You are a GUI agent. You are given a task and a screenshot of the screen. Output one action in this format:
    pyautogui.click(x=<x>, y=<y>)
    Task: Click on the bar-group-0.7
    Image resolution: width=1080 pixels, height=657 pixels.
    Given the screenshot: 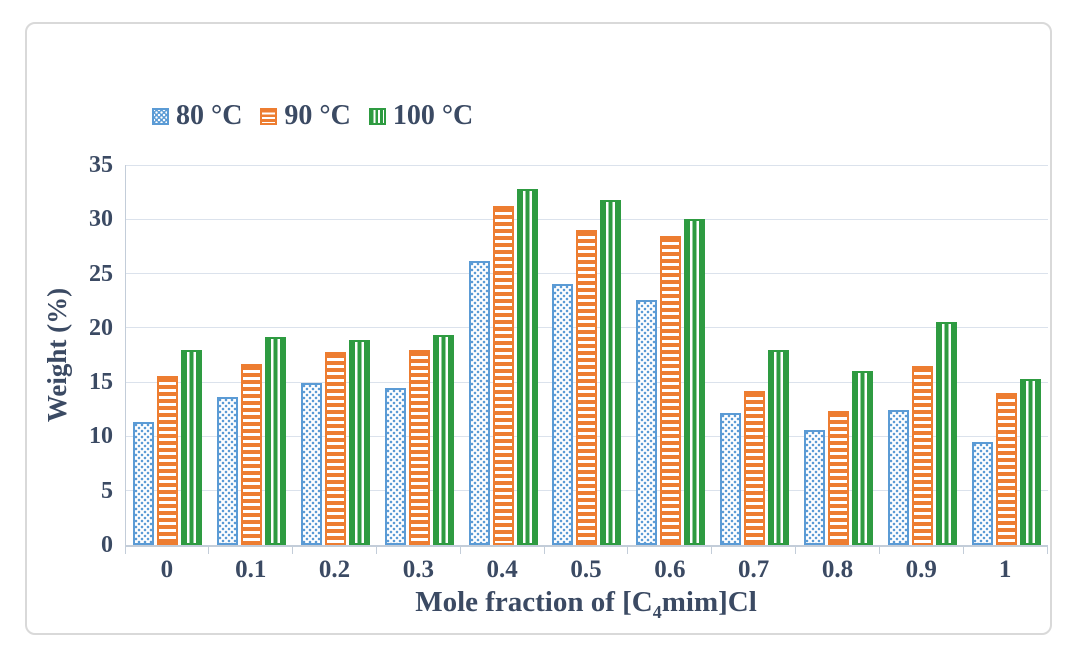 What is the action you would take?
    pyautogui.click(x=755, y=355)
    